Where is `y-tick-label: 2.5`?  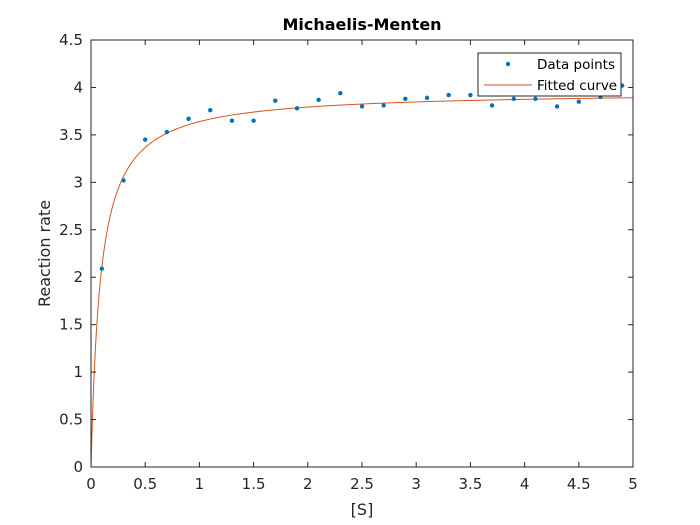
y-tick-label: 2.5 is located at coordinates (71, 230).